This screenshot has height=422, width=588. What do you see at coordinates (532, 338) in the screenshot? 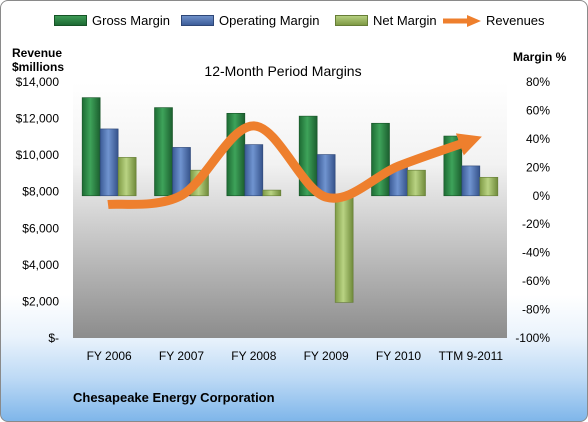
I see `right-tick-label: -100%` at bounding box center [532, 338].